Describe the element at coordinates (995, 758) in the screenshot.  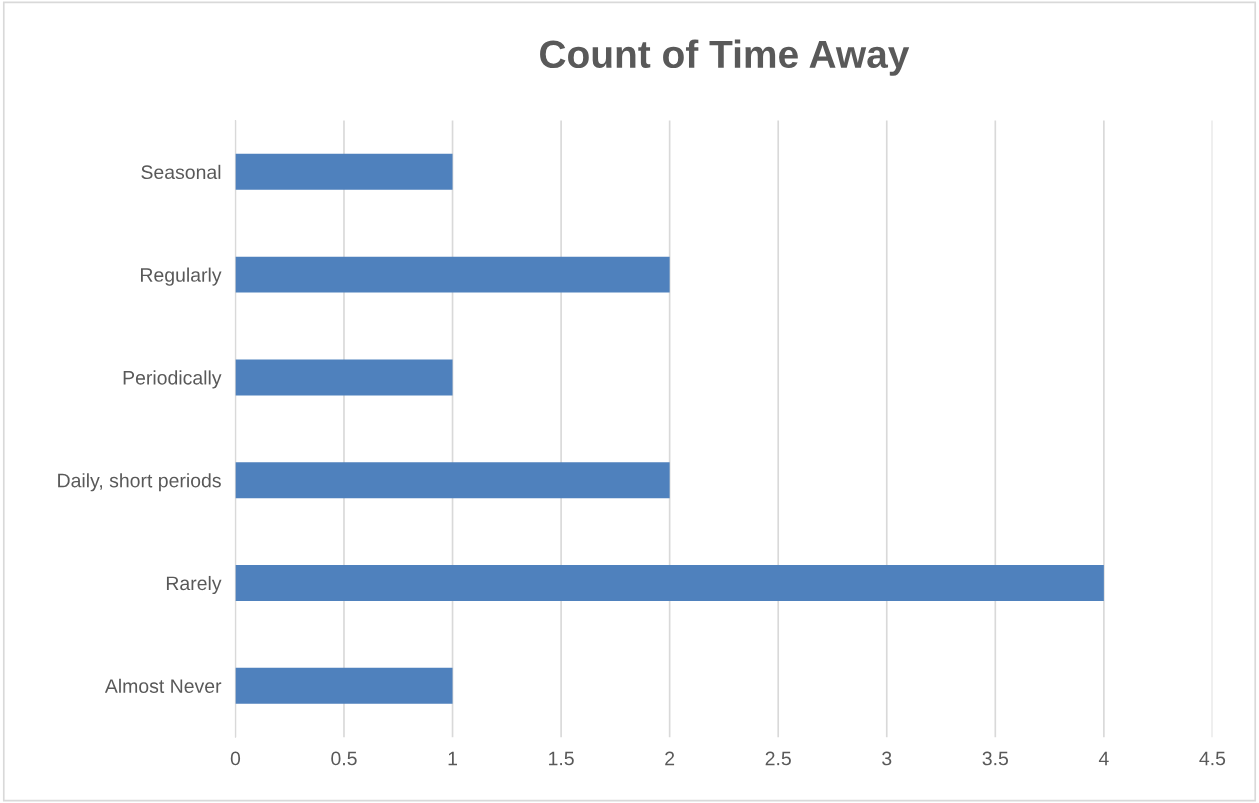
I see `x-tick-label: 3.5` at that location.